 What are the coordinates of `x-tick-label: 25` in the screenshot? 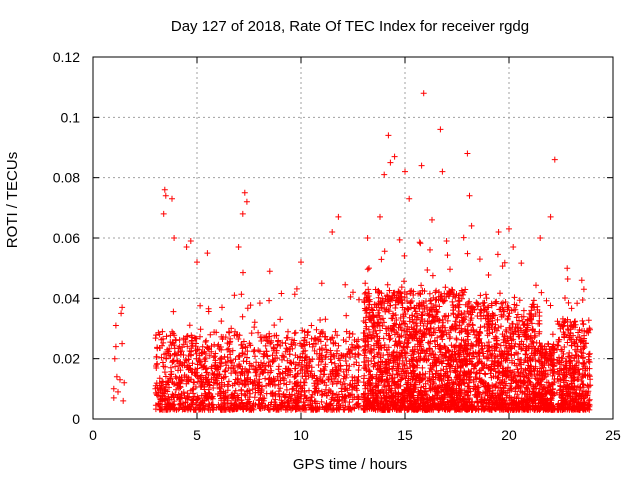 It's located at (613, 435).